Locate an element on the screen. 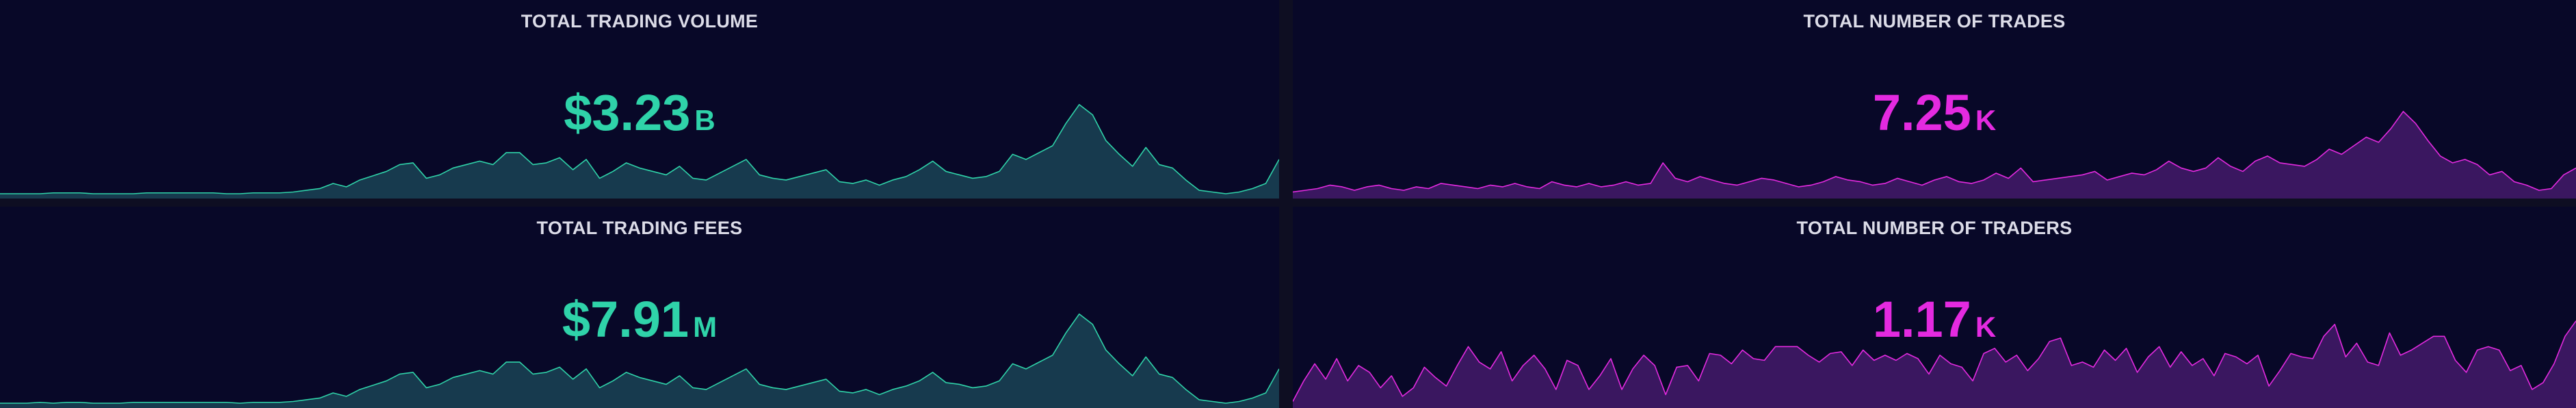  stat-number: 1.17 is located at coordinates (1921, 319).